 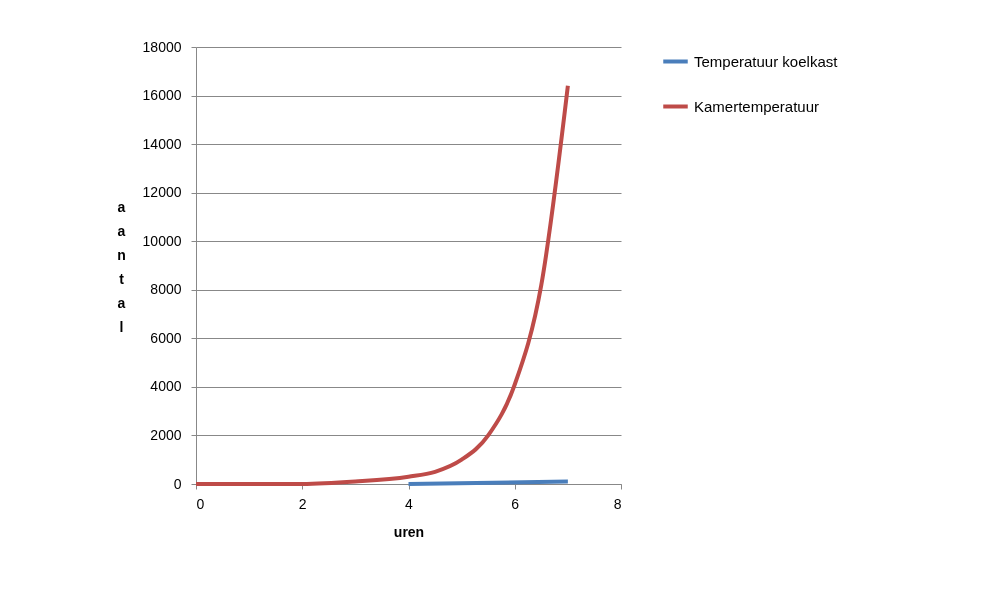 What do you see at coordinates (162, 192) in the screenshot?
I see `y-tick-label: 12000` at bounding box center [162, 192].